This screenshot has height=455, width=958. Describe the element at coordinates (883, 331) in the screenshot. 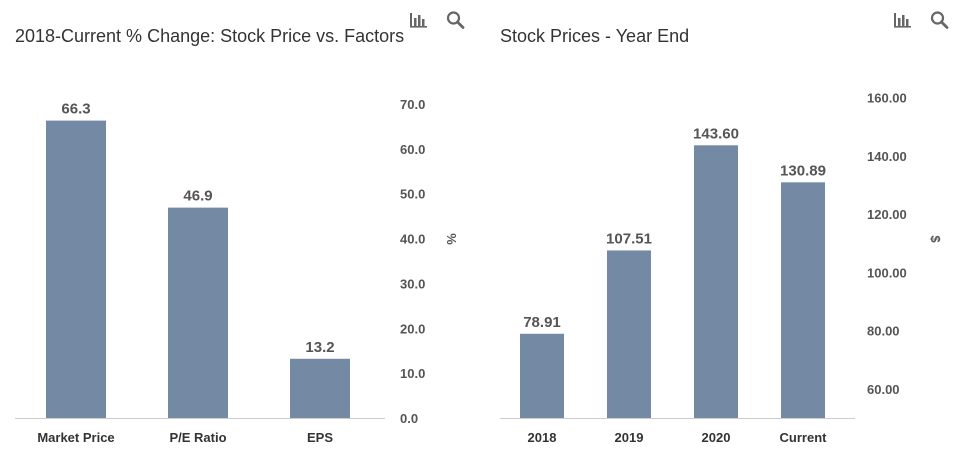

I see `y-tick-label: 80.00` at that location.